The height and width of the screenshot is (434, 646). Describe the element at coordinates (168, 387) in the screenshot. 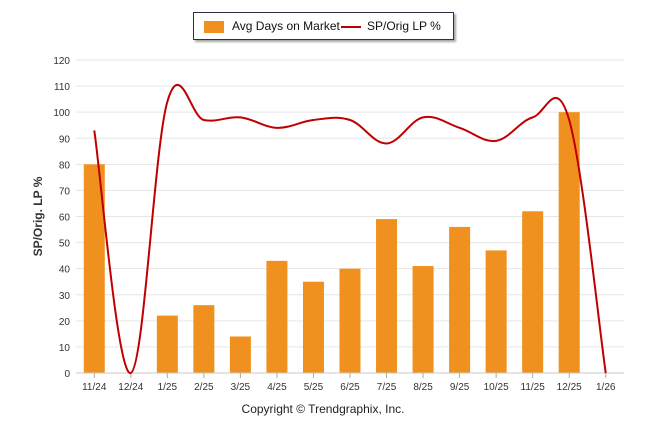

I see `x-tick-label: 1/25` at that location.